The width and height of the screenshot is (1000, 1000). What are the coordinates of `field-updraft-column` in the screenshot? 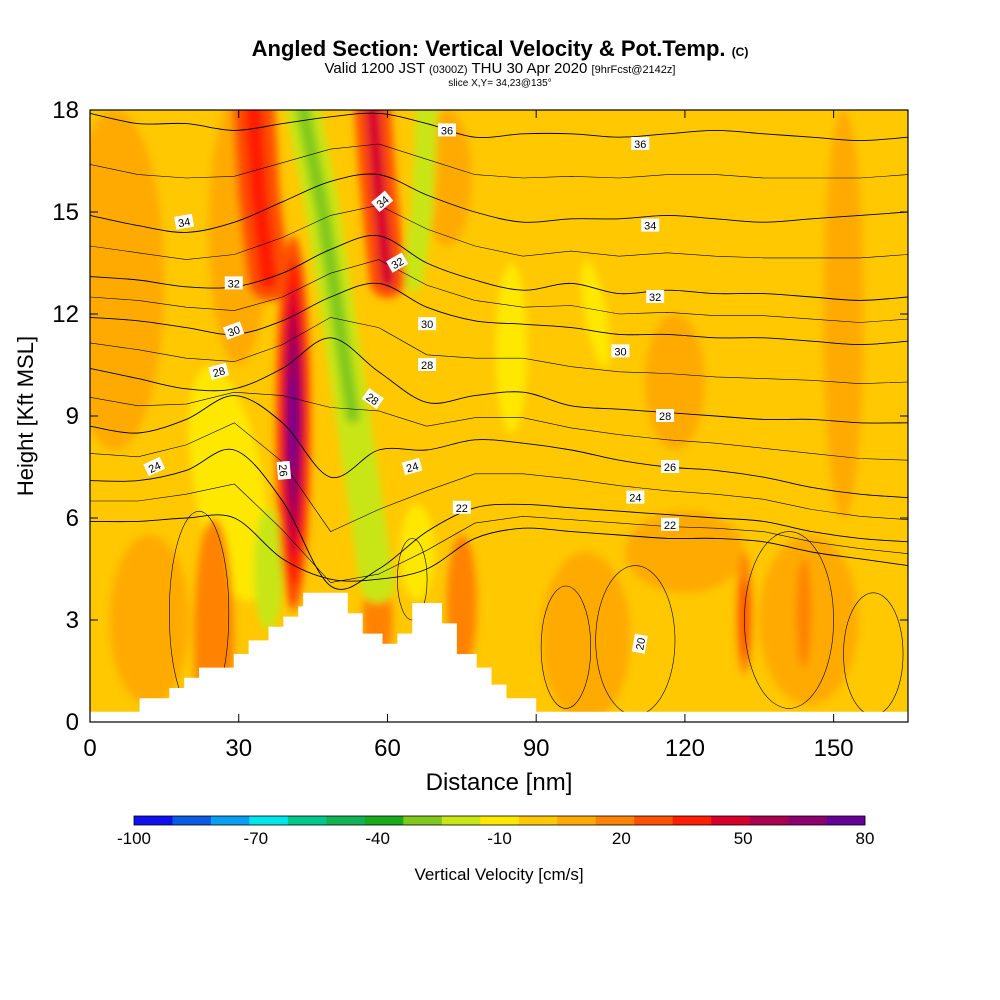 It's located at (380, 198).